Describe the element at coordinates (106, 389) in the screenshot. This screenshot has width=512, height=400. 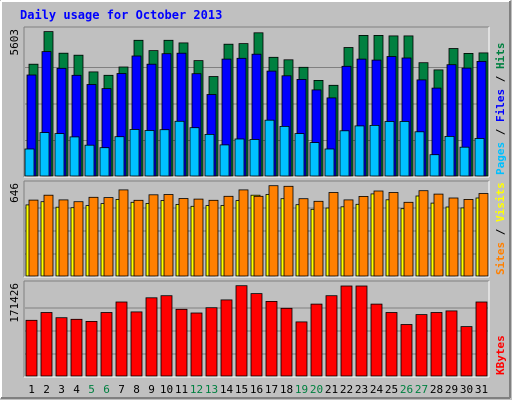
I see `x-tick-label: 6` at that location.